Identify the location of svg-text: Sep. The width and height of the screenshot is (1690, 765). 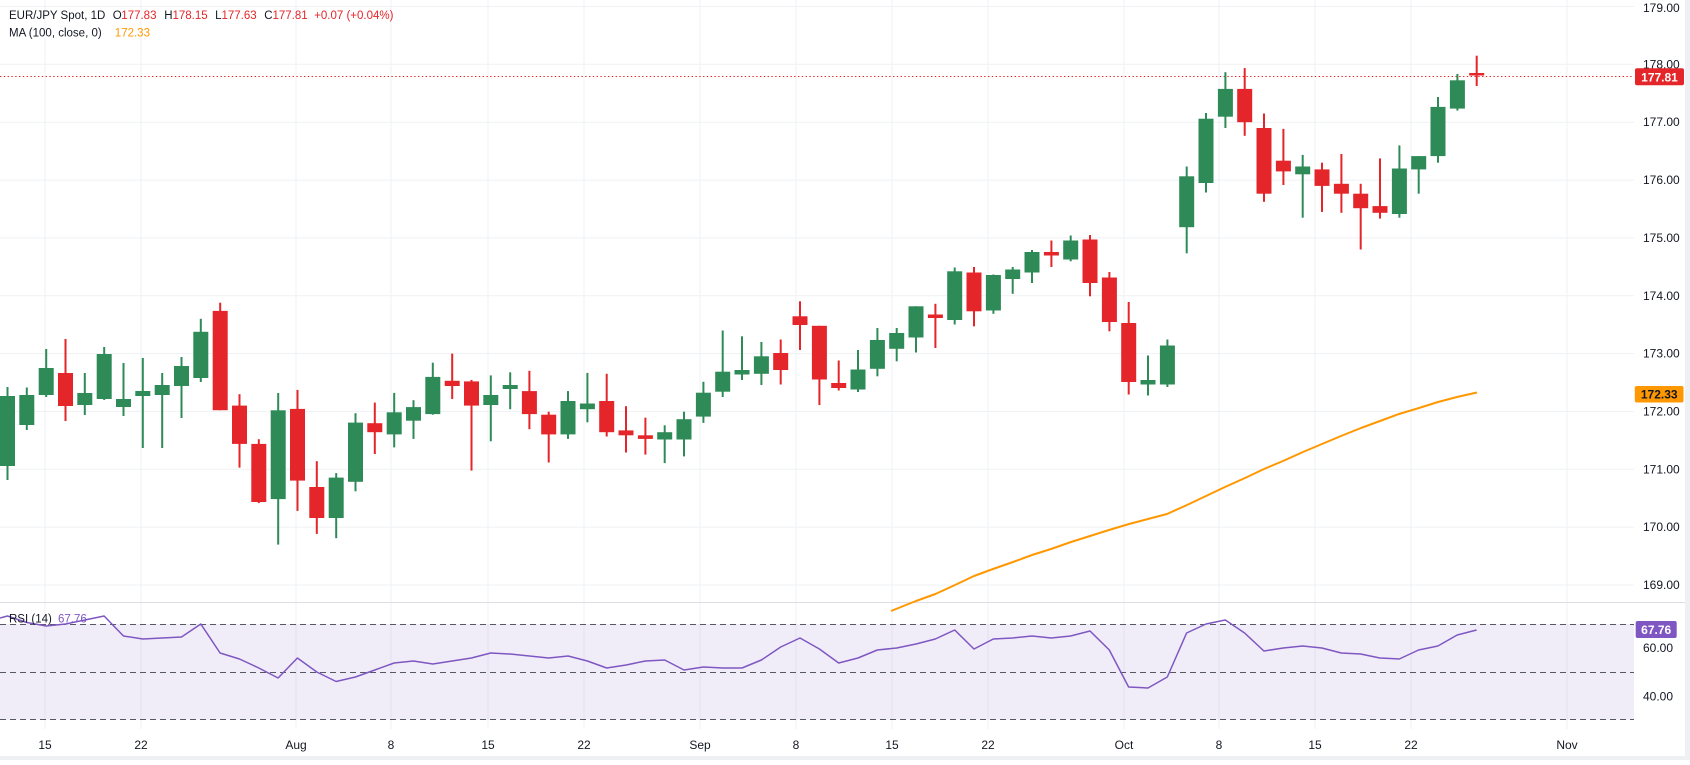
(700, 745).